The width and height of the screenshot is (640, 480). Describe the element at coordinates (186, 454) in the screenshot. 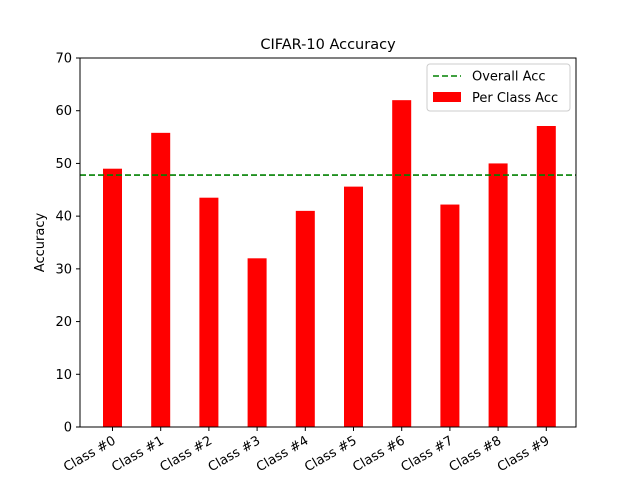

I see `x-tick-label: Class #2` at that location.